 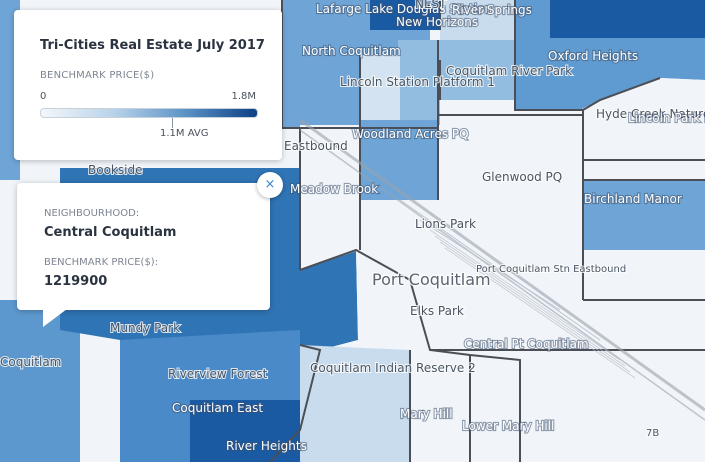 I want to click on label-river-springs: River Springs, so click(x=492, y=10).